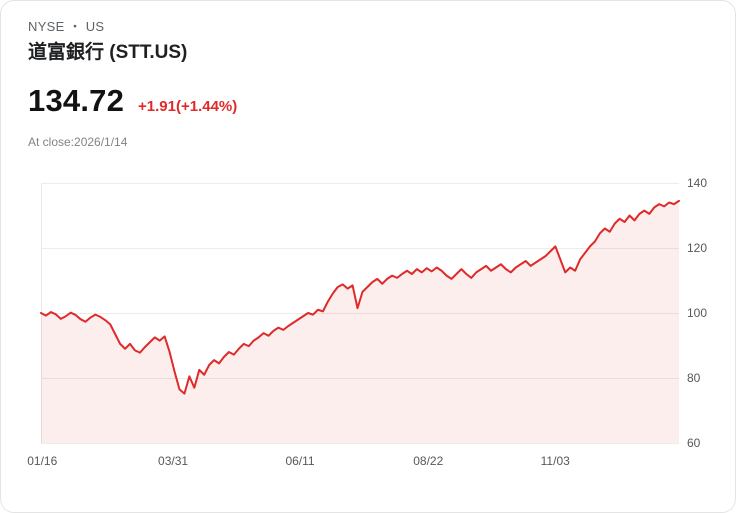 This screenshot has height=513, width=736. What do you see at coordinates (188, 106) in the screenshot?
I see `price-change: +1.91(+1.44%)` at bounding box center [188, 106].